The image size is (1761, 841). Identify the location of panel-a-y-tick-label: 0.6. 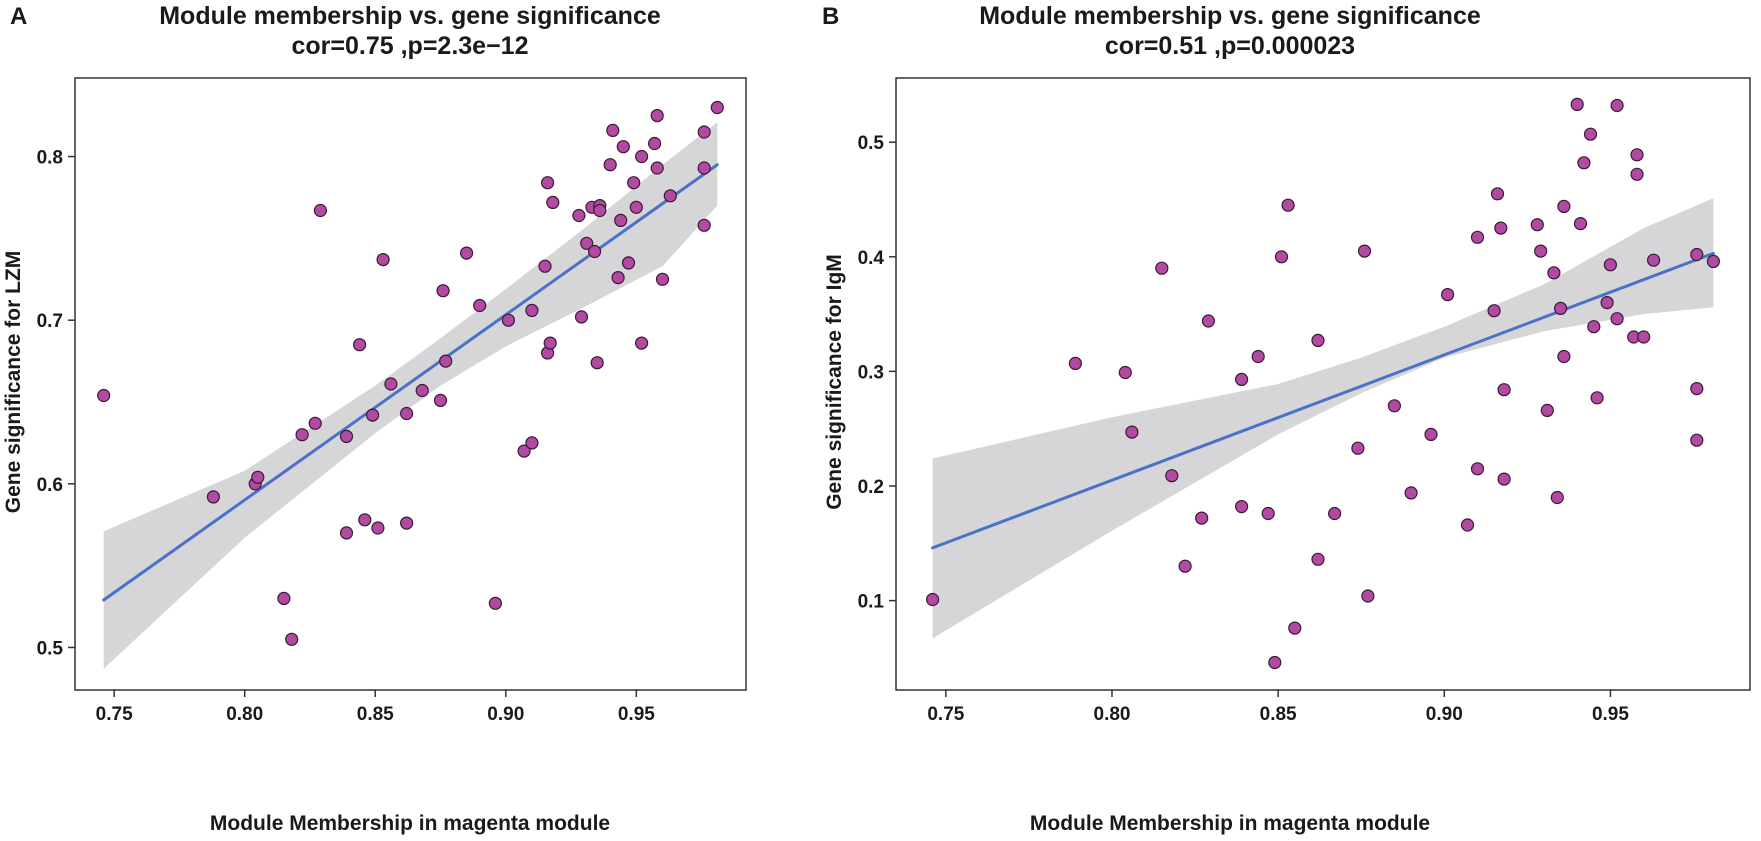
(50, 485).